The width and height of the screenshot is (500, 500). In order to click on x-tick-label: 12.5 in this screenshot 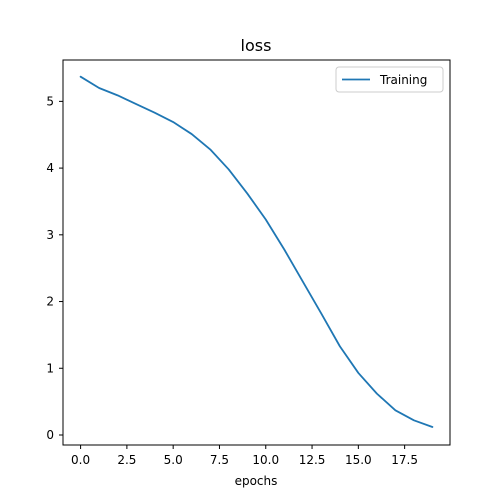, I will do `click(312, 460)`.